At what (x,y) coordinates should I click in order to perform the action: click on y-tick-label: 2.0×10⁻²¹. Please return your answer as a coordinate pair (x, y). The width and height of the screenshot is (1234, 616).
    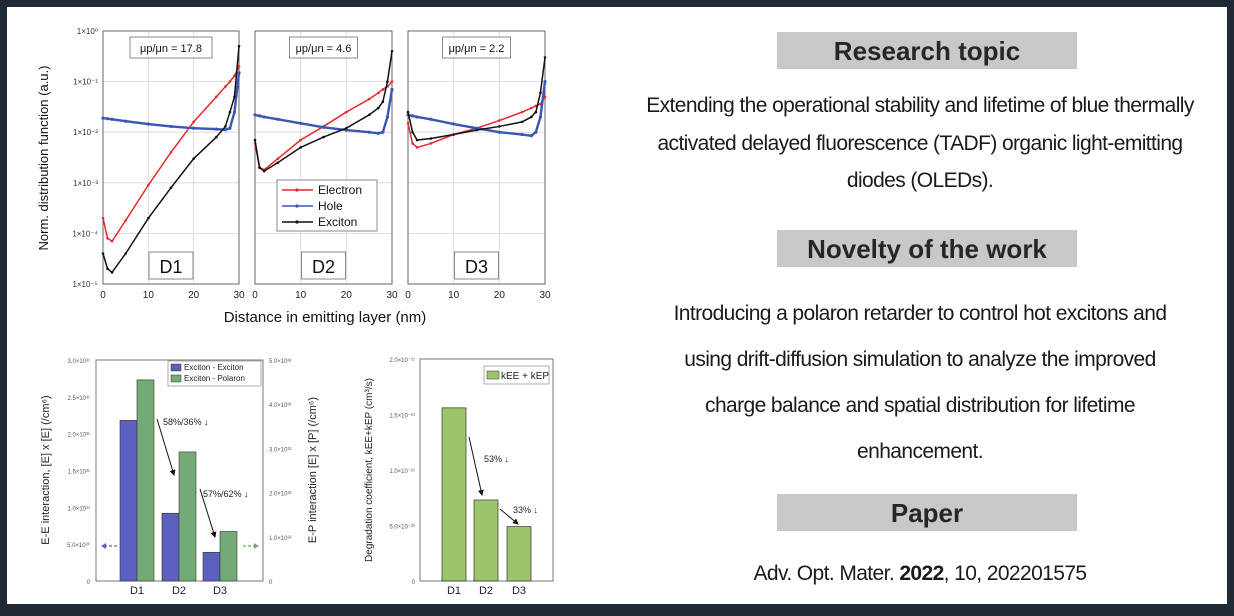
    Looking at the image, I should click on (402, 361).